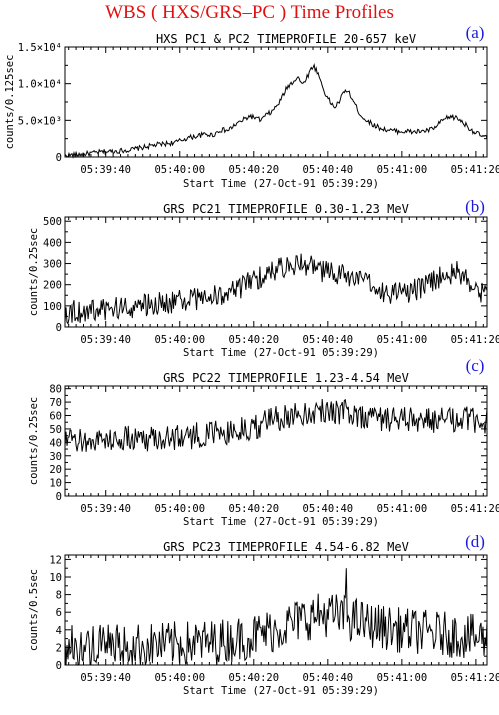  Describe the element at coordinates (59, 631) in the screenshot. I see `y-tick-label: 4` at that location.